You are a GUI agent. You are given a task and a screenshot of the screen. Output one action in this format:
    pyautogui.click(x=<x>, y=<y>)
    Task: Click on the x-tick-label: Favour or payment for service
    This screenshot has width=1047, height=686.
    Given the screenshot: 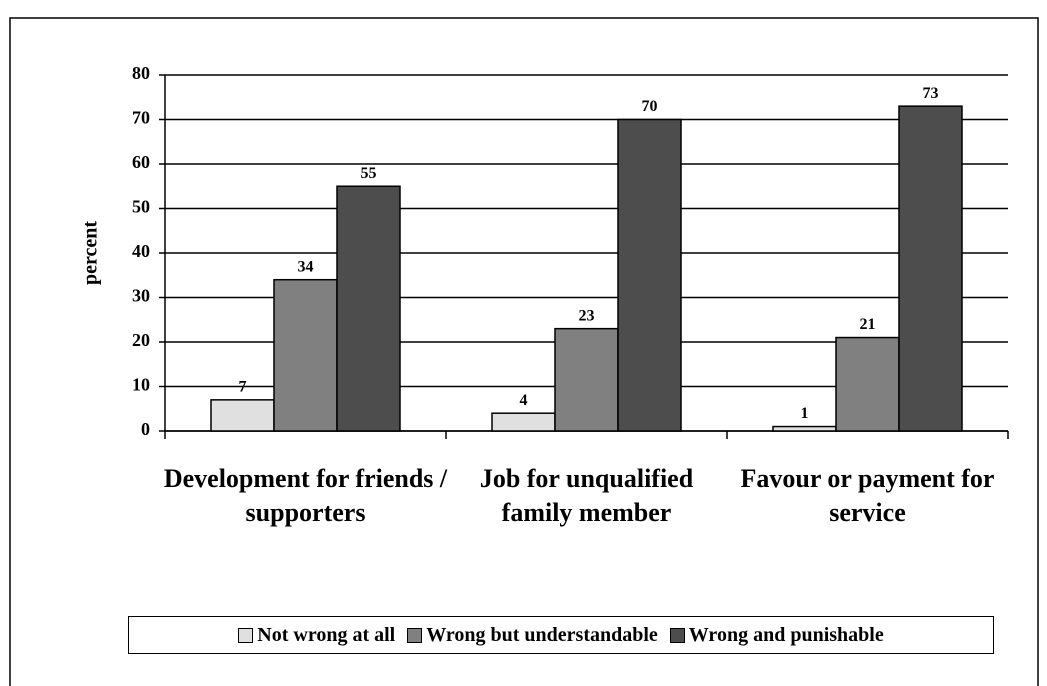 What is the action you would take?
    pyautogui.click(x=867, y=495)
    